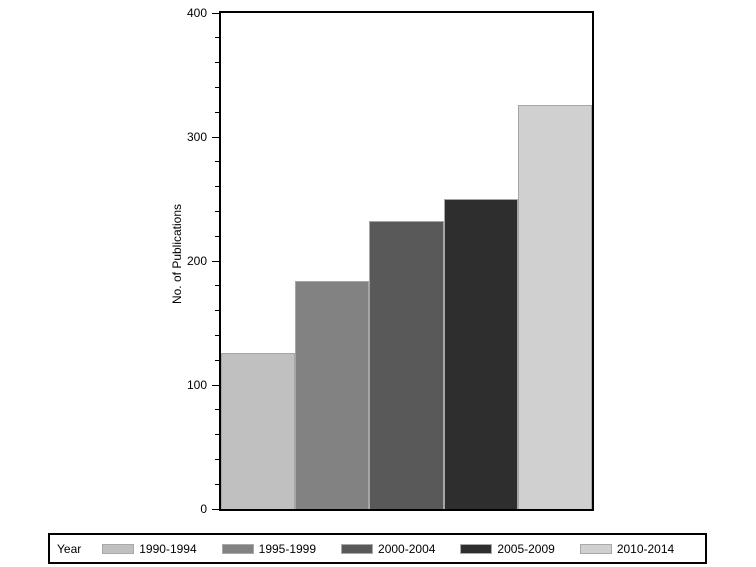 Image resolution: width=756 pixels, height=567 pixels. I want to click on legend-item: 2000-2004, so click(388, 549).